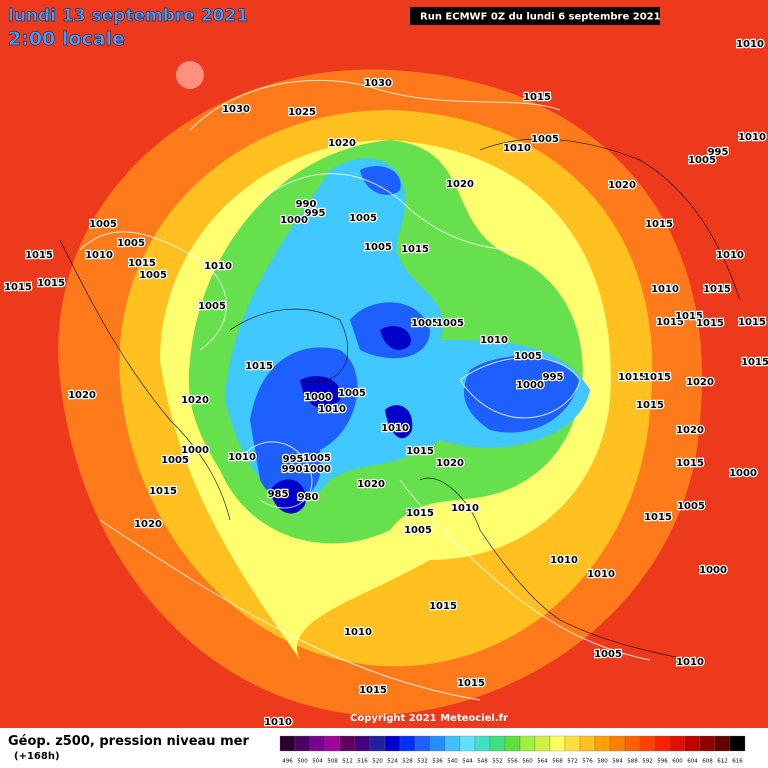 This screenshot has height=768, width=768. What do you see at coordinates (572, 762) in the screenshot?
I see `colorbar-label: 572` at bounding box center [572, 762].